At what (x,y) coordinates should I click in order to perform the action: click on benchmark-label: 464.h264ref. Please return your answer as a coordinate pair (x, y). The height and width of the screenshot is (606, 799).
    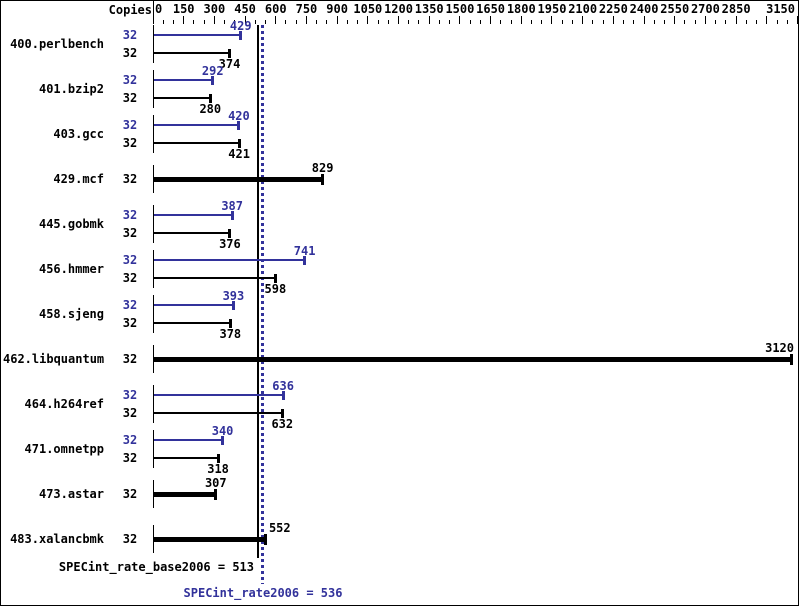
    Looking at the image, I should click on (64, 404).